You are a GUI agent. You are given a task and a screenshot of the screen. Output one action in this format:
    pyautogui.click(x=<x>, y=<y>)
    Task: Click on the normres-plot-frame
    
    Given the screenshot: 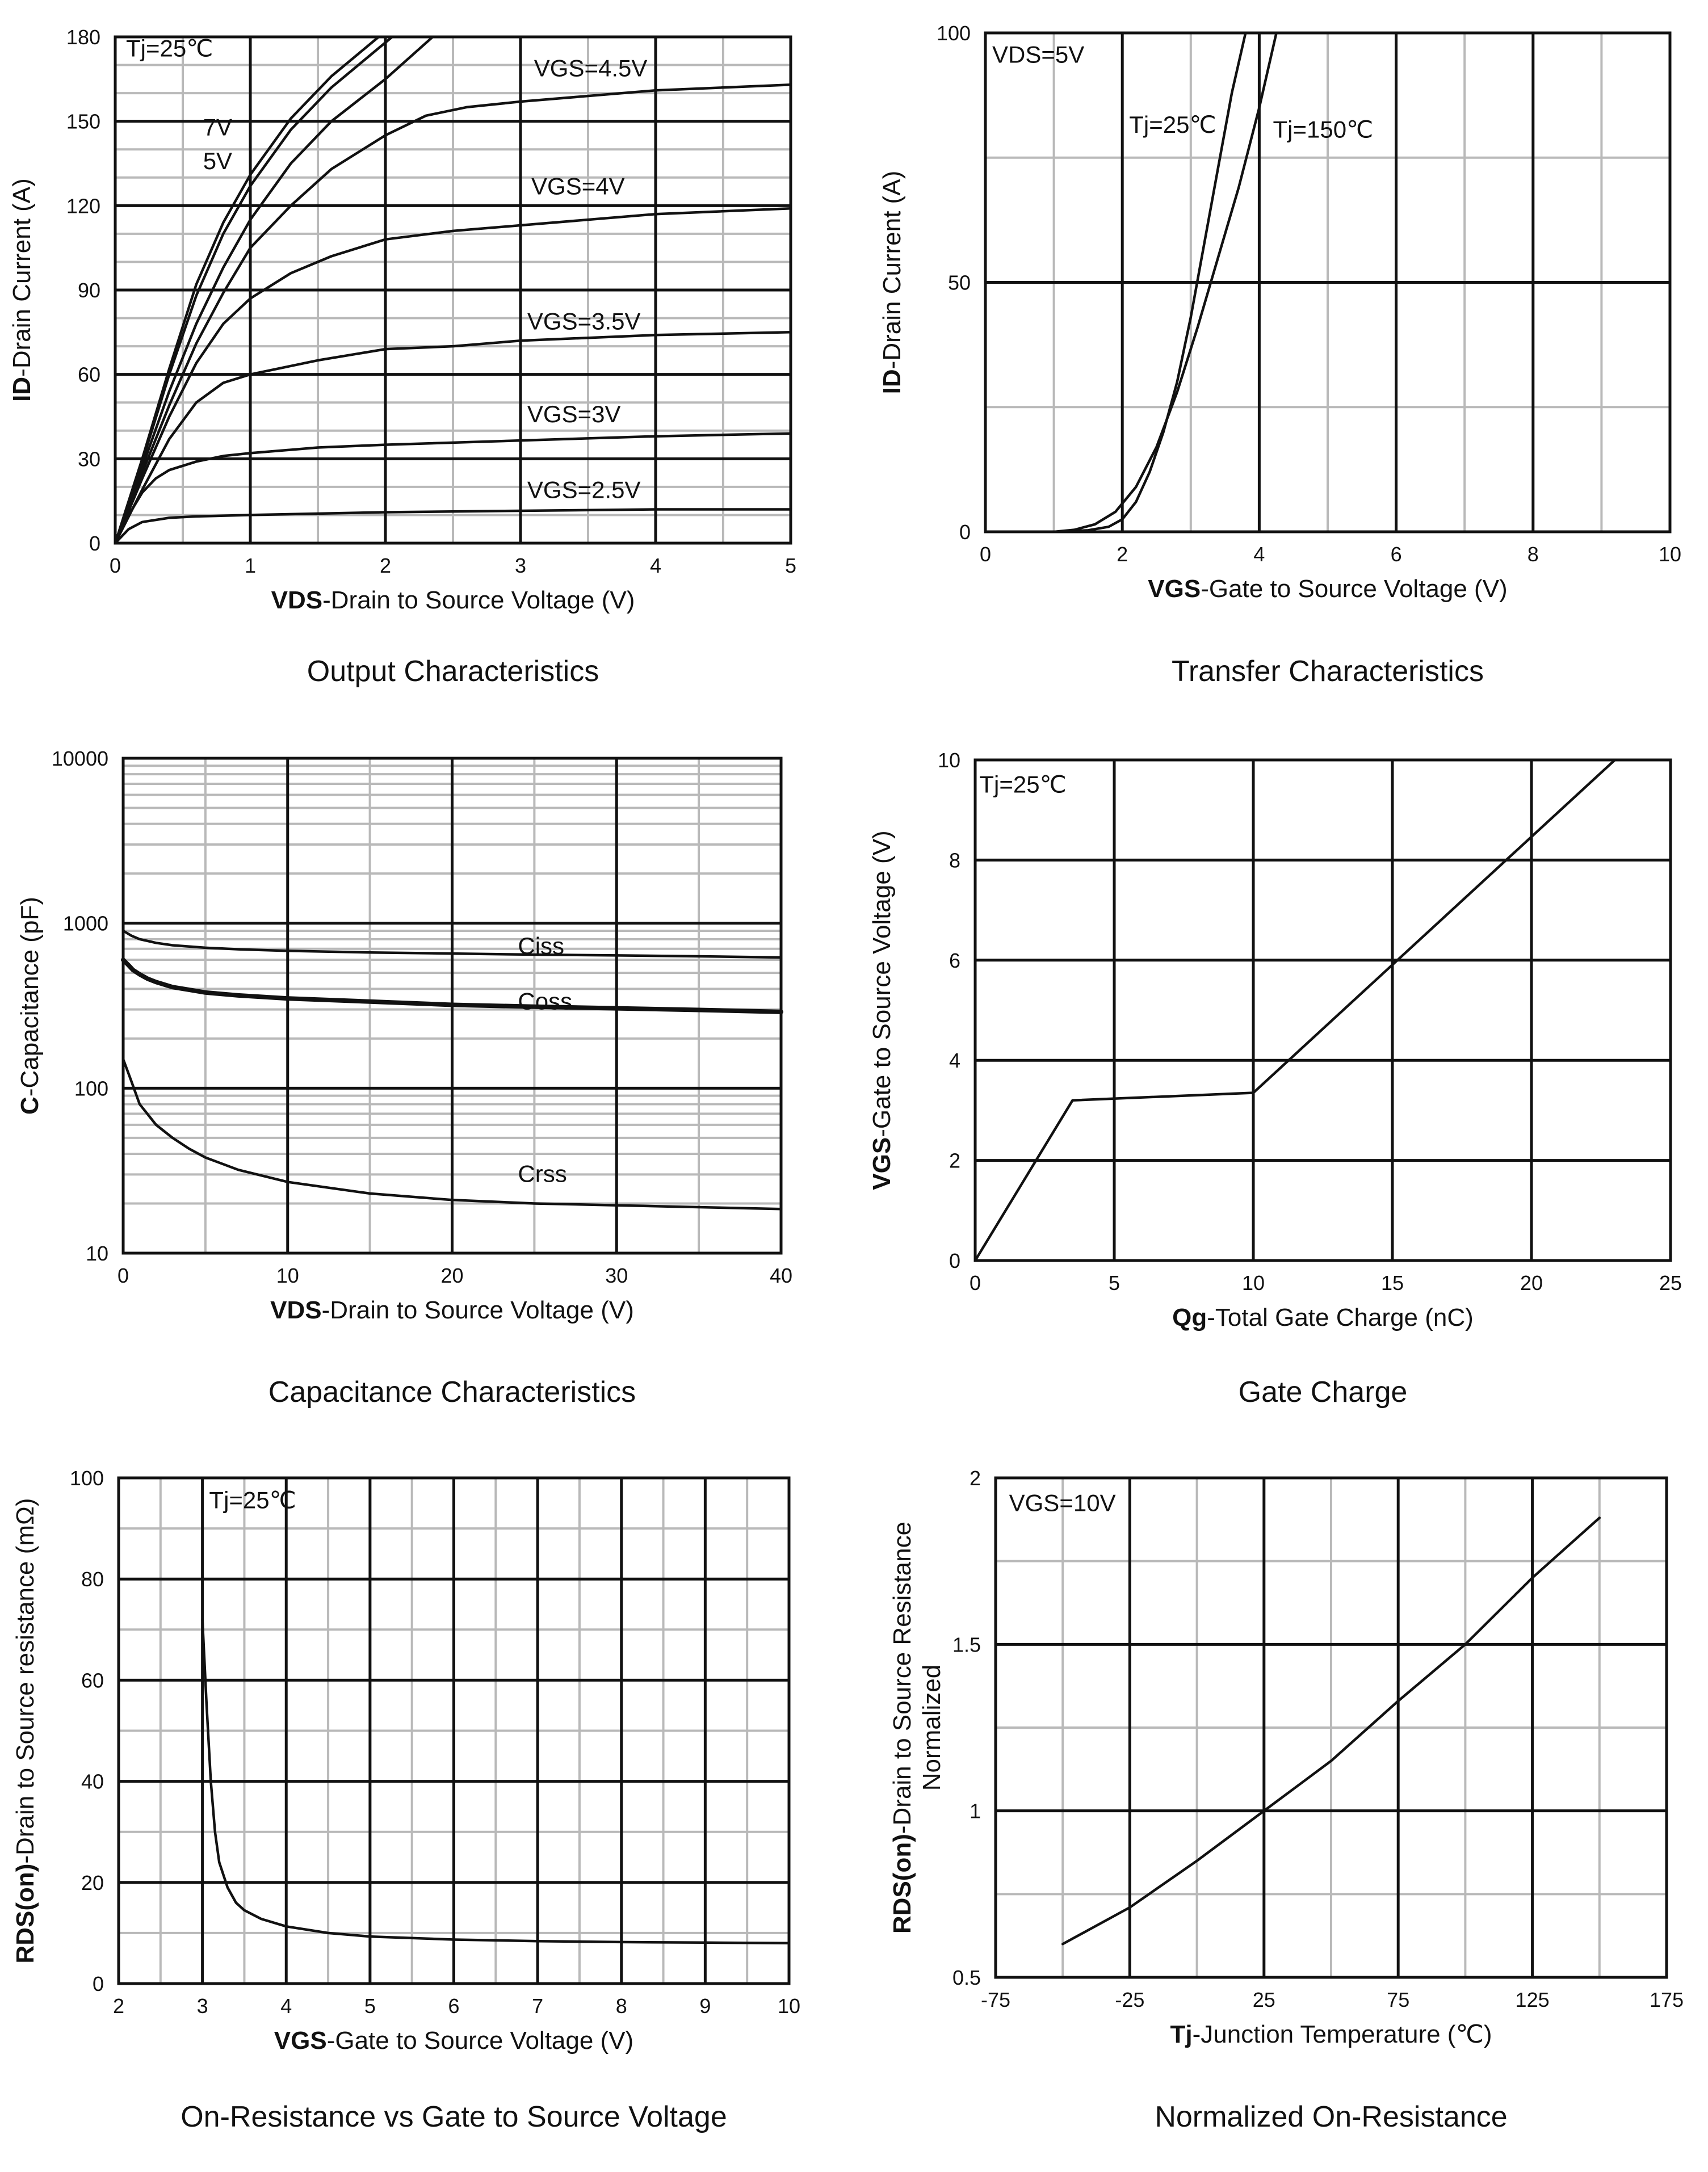 What is the action you would take?
    pyautogui.click(x=1331, y=1728)
    